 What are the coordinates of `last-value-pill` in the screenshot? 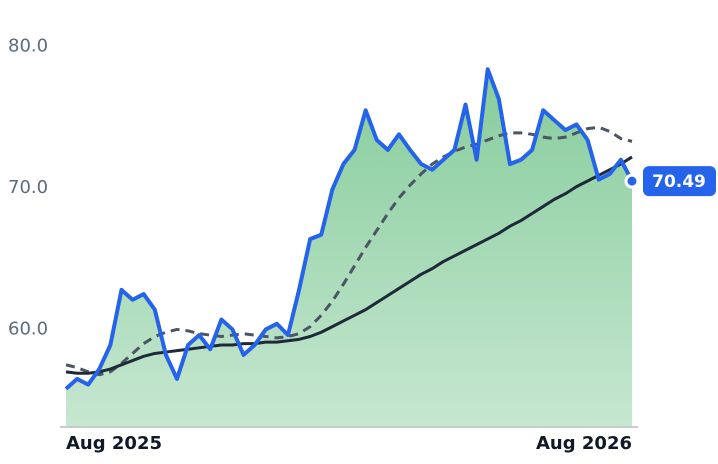 It's located at (679, 181).